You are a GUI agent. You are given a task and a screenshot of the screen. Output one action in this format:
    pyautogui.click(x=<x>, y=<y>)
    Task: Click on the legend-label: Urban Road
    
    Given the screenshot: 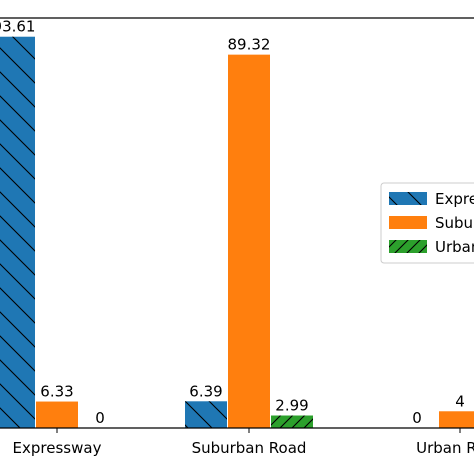 What is the action you would take?
    pyautogui.click(x=454, y=247)
    